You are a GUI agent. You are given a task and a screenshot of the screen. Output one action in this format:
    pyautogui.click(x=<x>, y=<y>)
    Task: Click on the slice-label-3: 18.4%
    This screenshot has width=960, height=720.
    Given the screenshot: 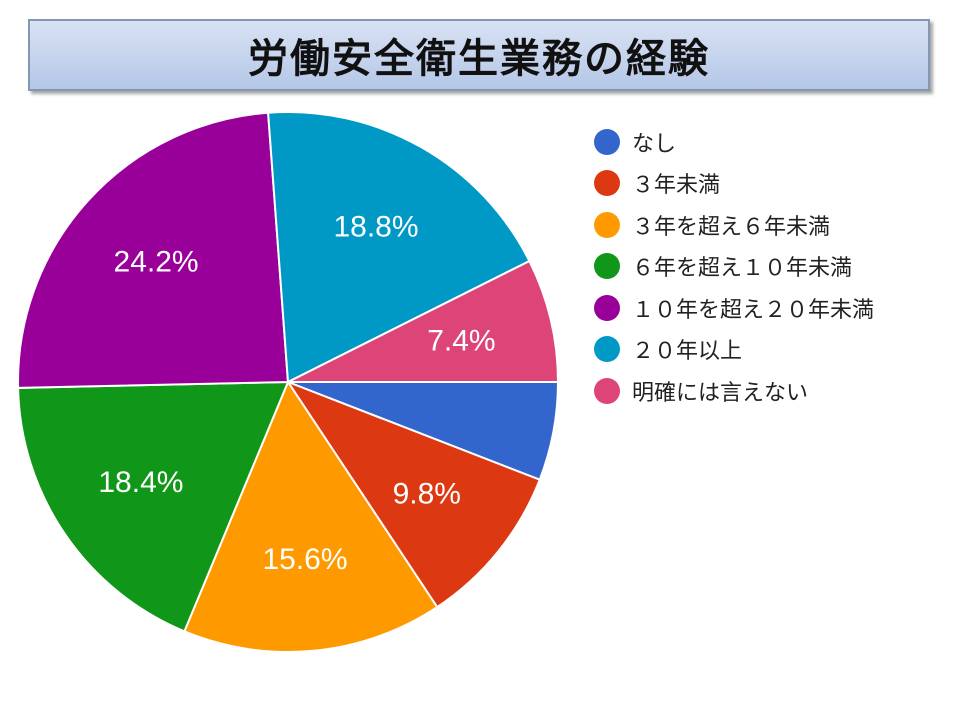 What is the action you would take?
    pyautogui.click(x=140, y=482)
    